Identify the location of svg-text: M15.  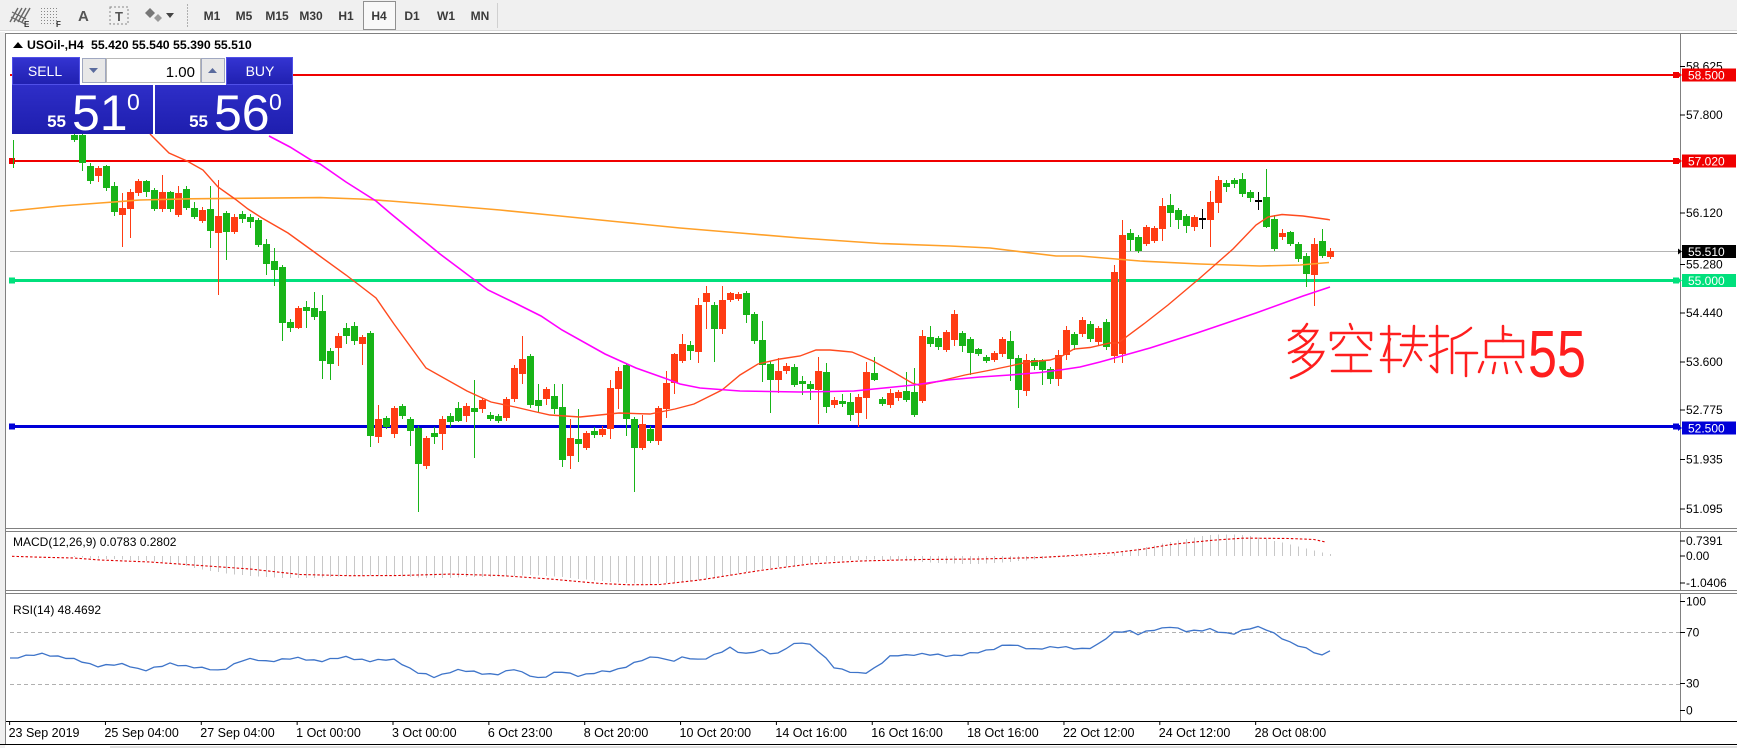
(277, 16).